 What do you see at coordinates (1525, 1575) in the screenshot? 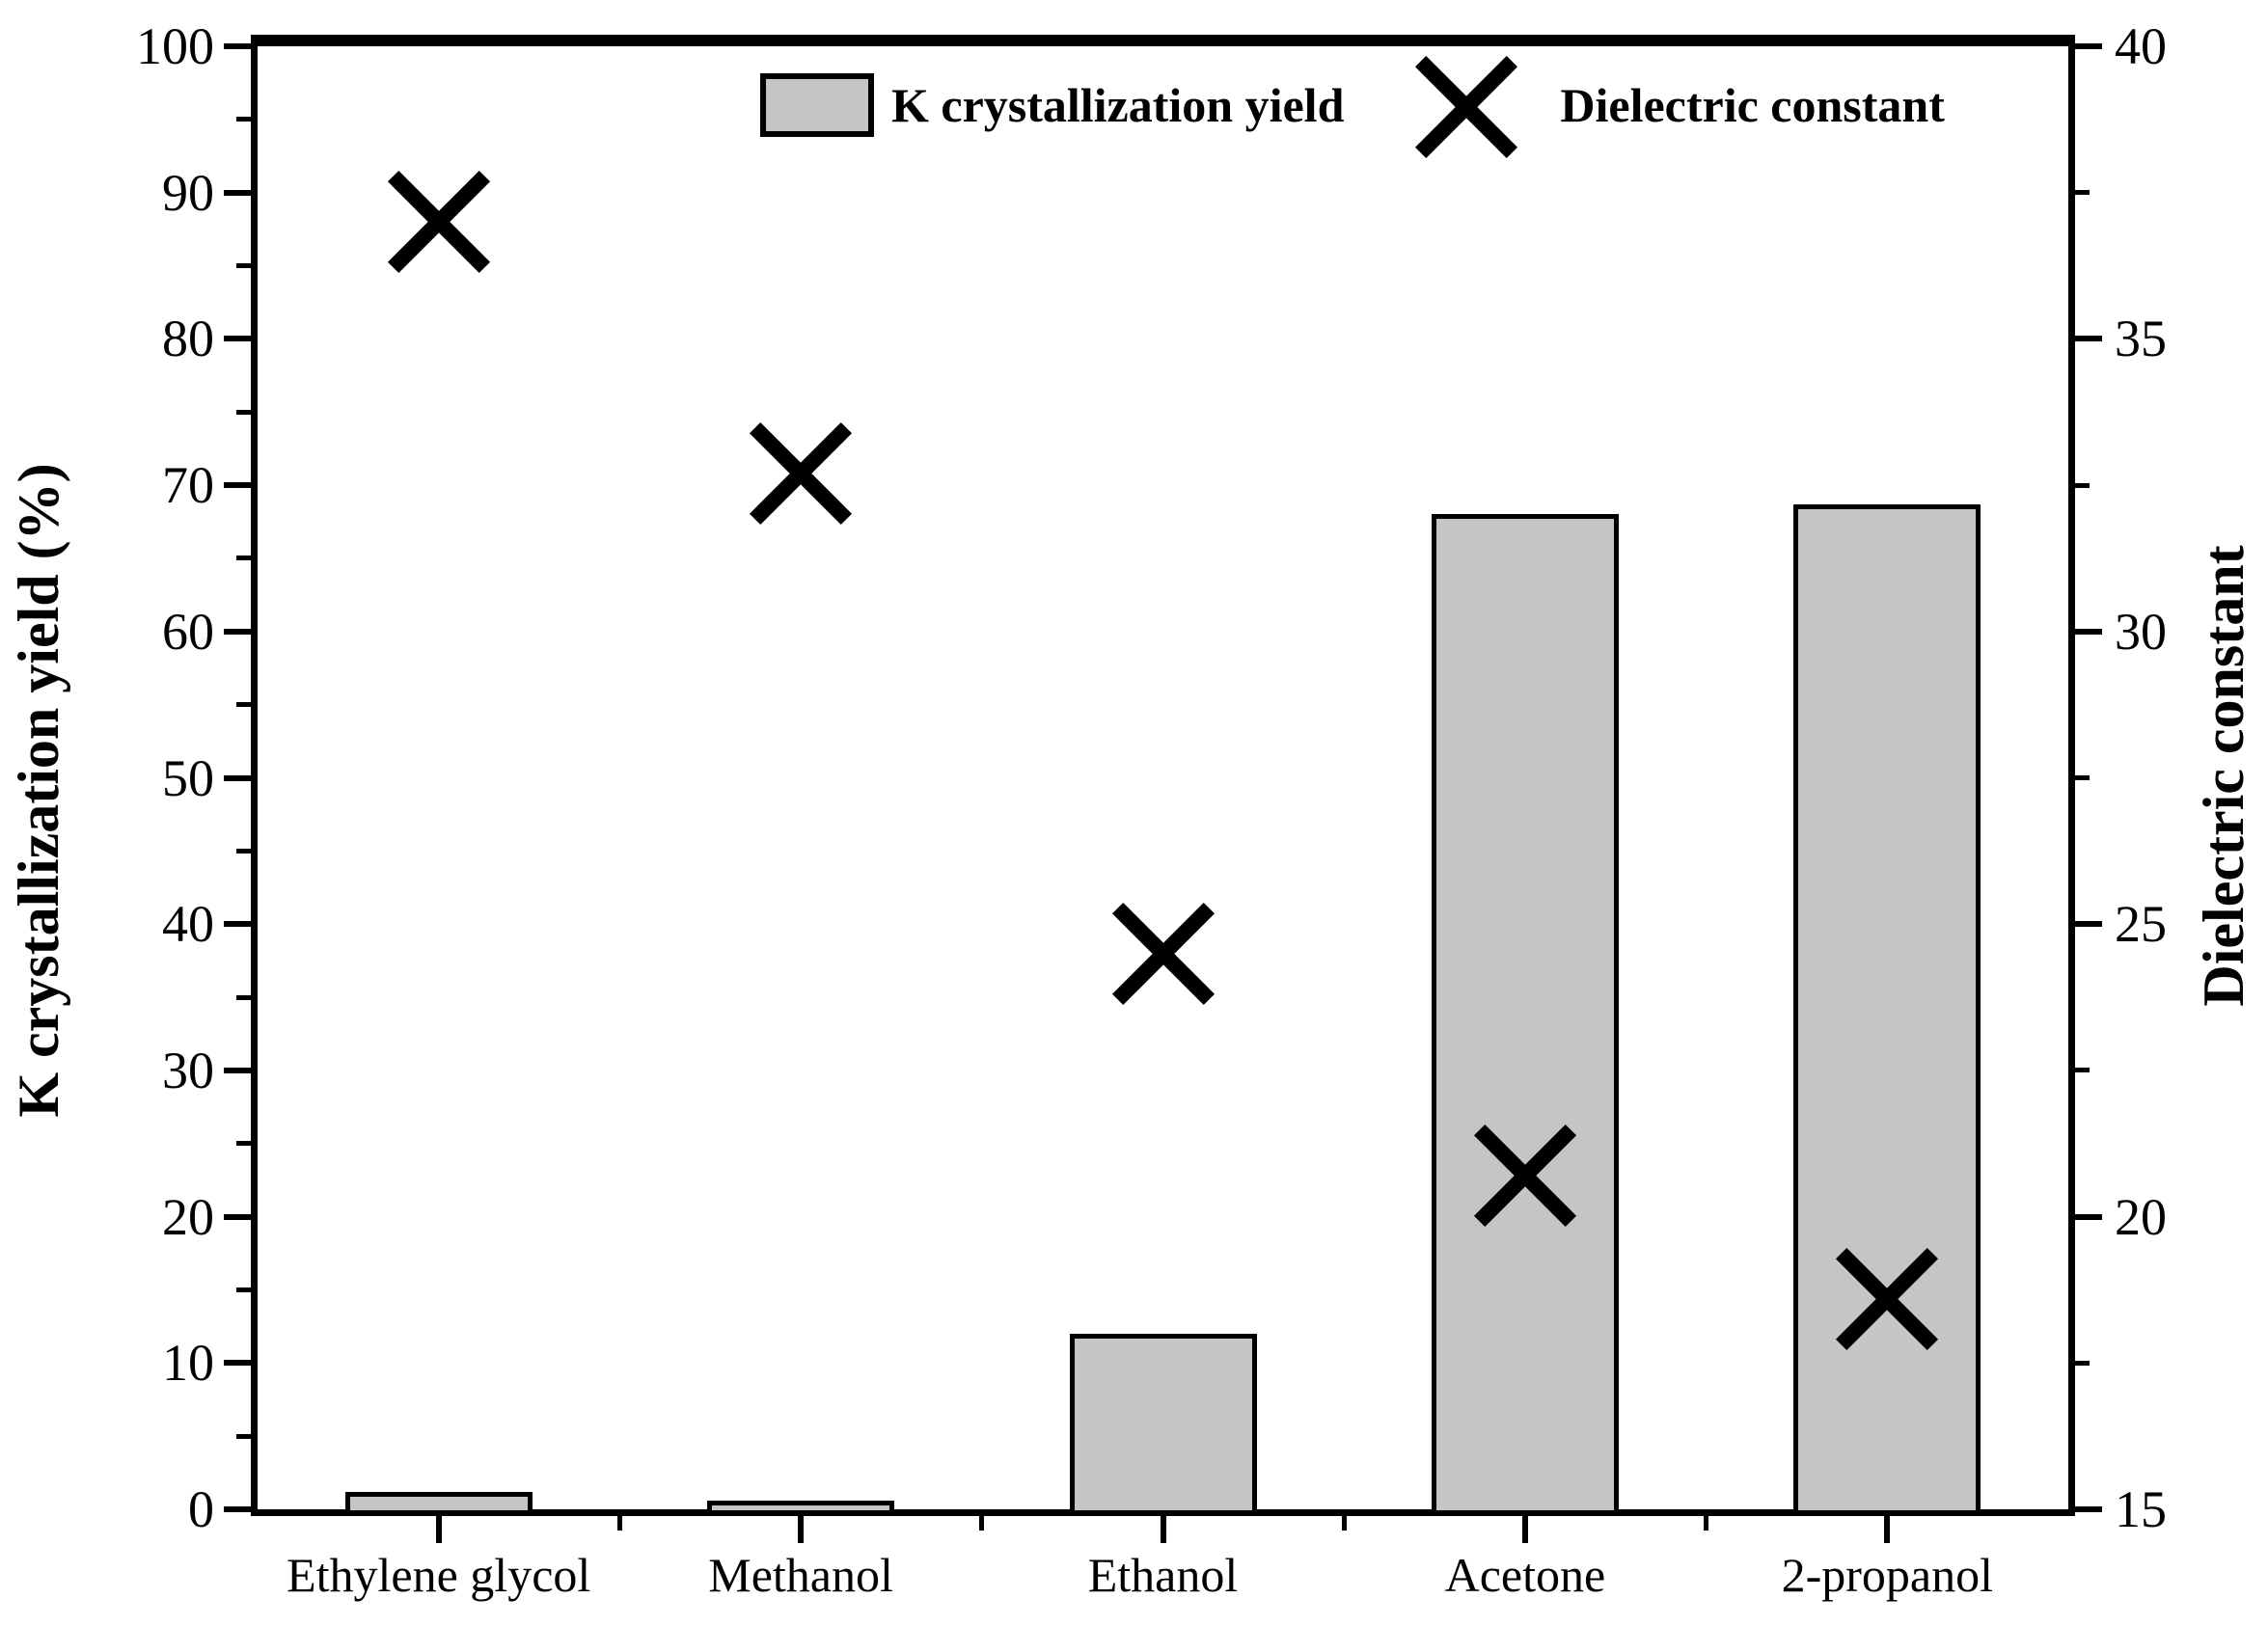
I see `x-category-label: Acetone` at bounding box center [1525, 1575].